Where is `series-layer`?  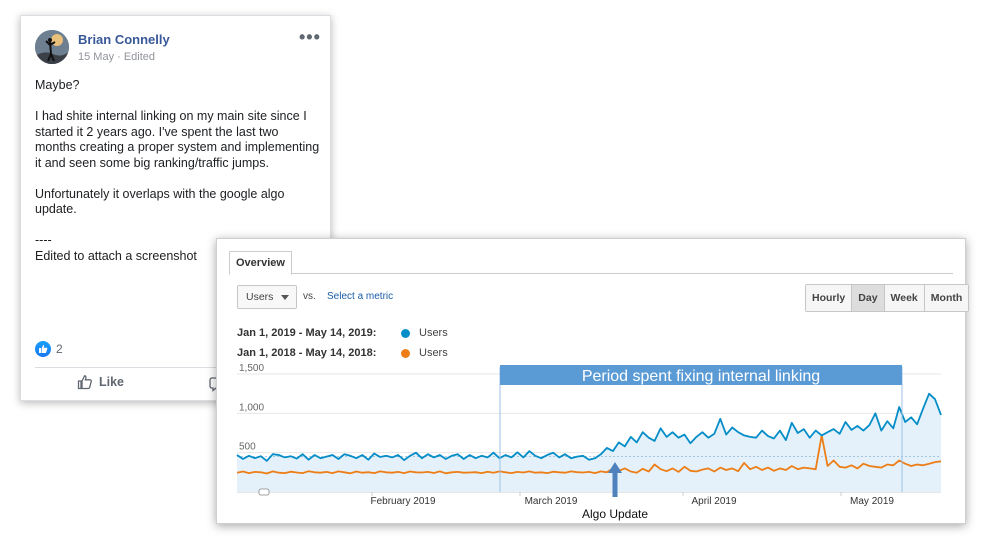 series-layer is located at coordinates (589, 442).